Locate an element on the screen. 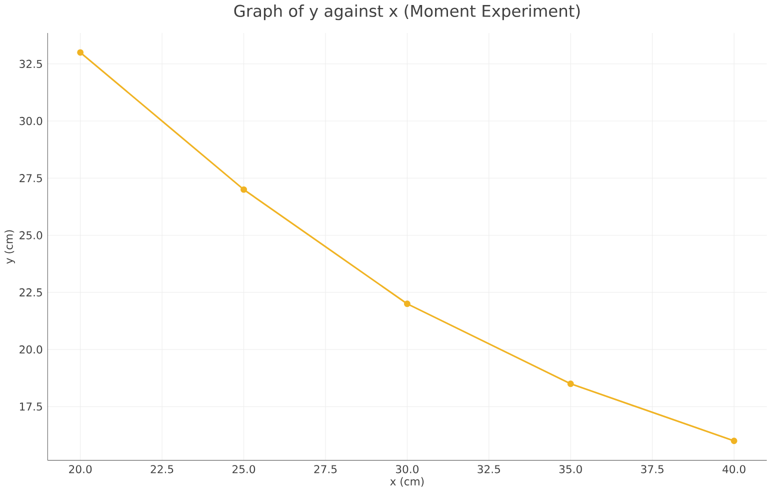  x-axis-title: x (cm) is located at coordinates (407, 482).